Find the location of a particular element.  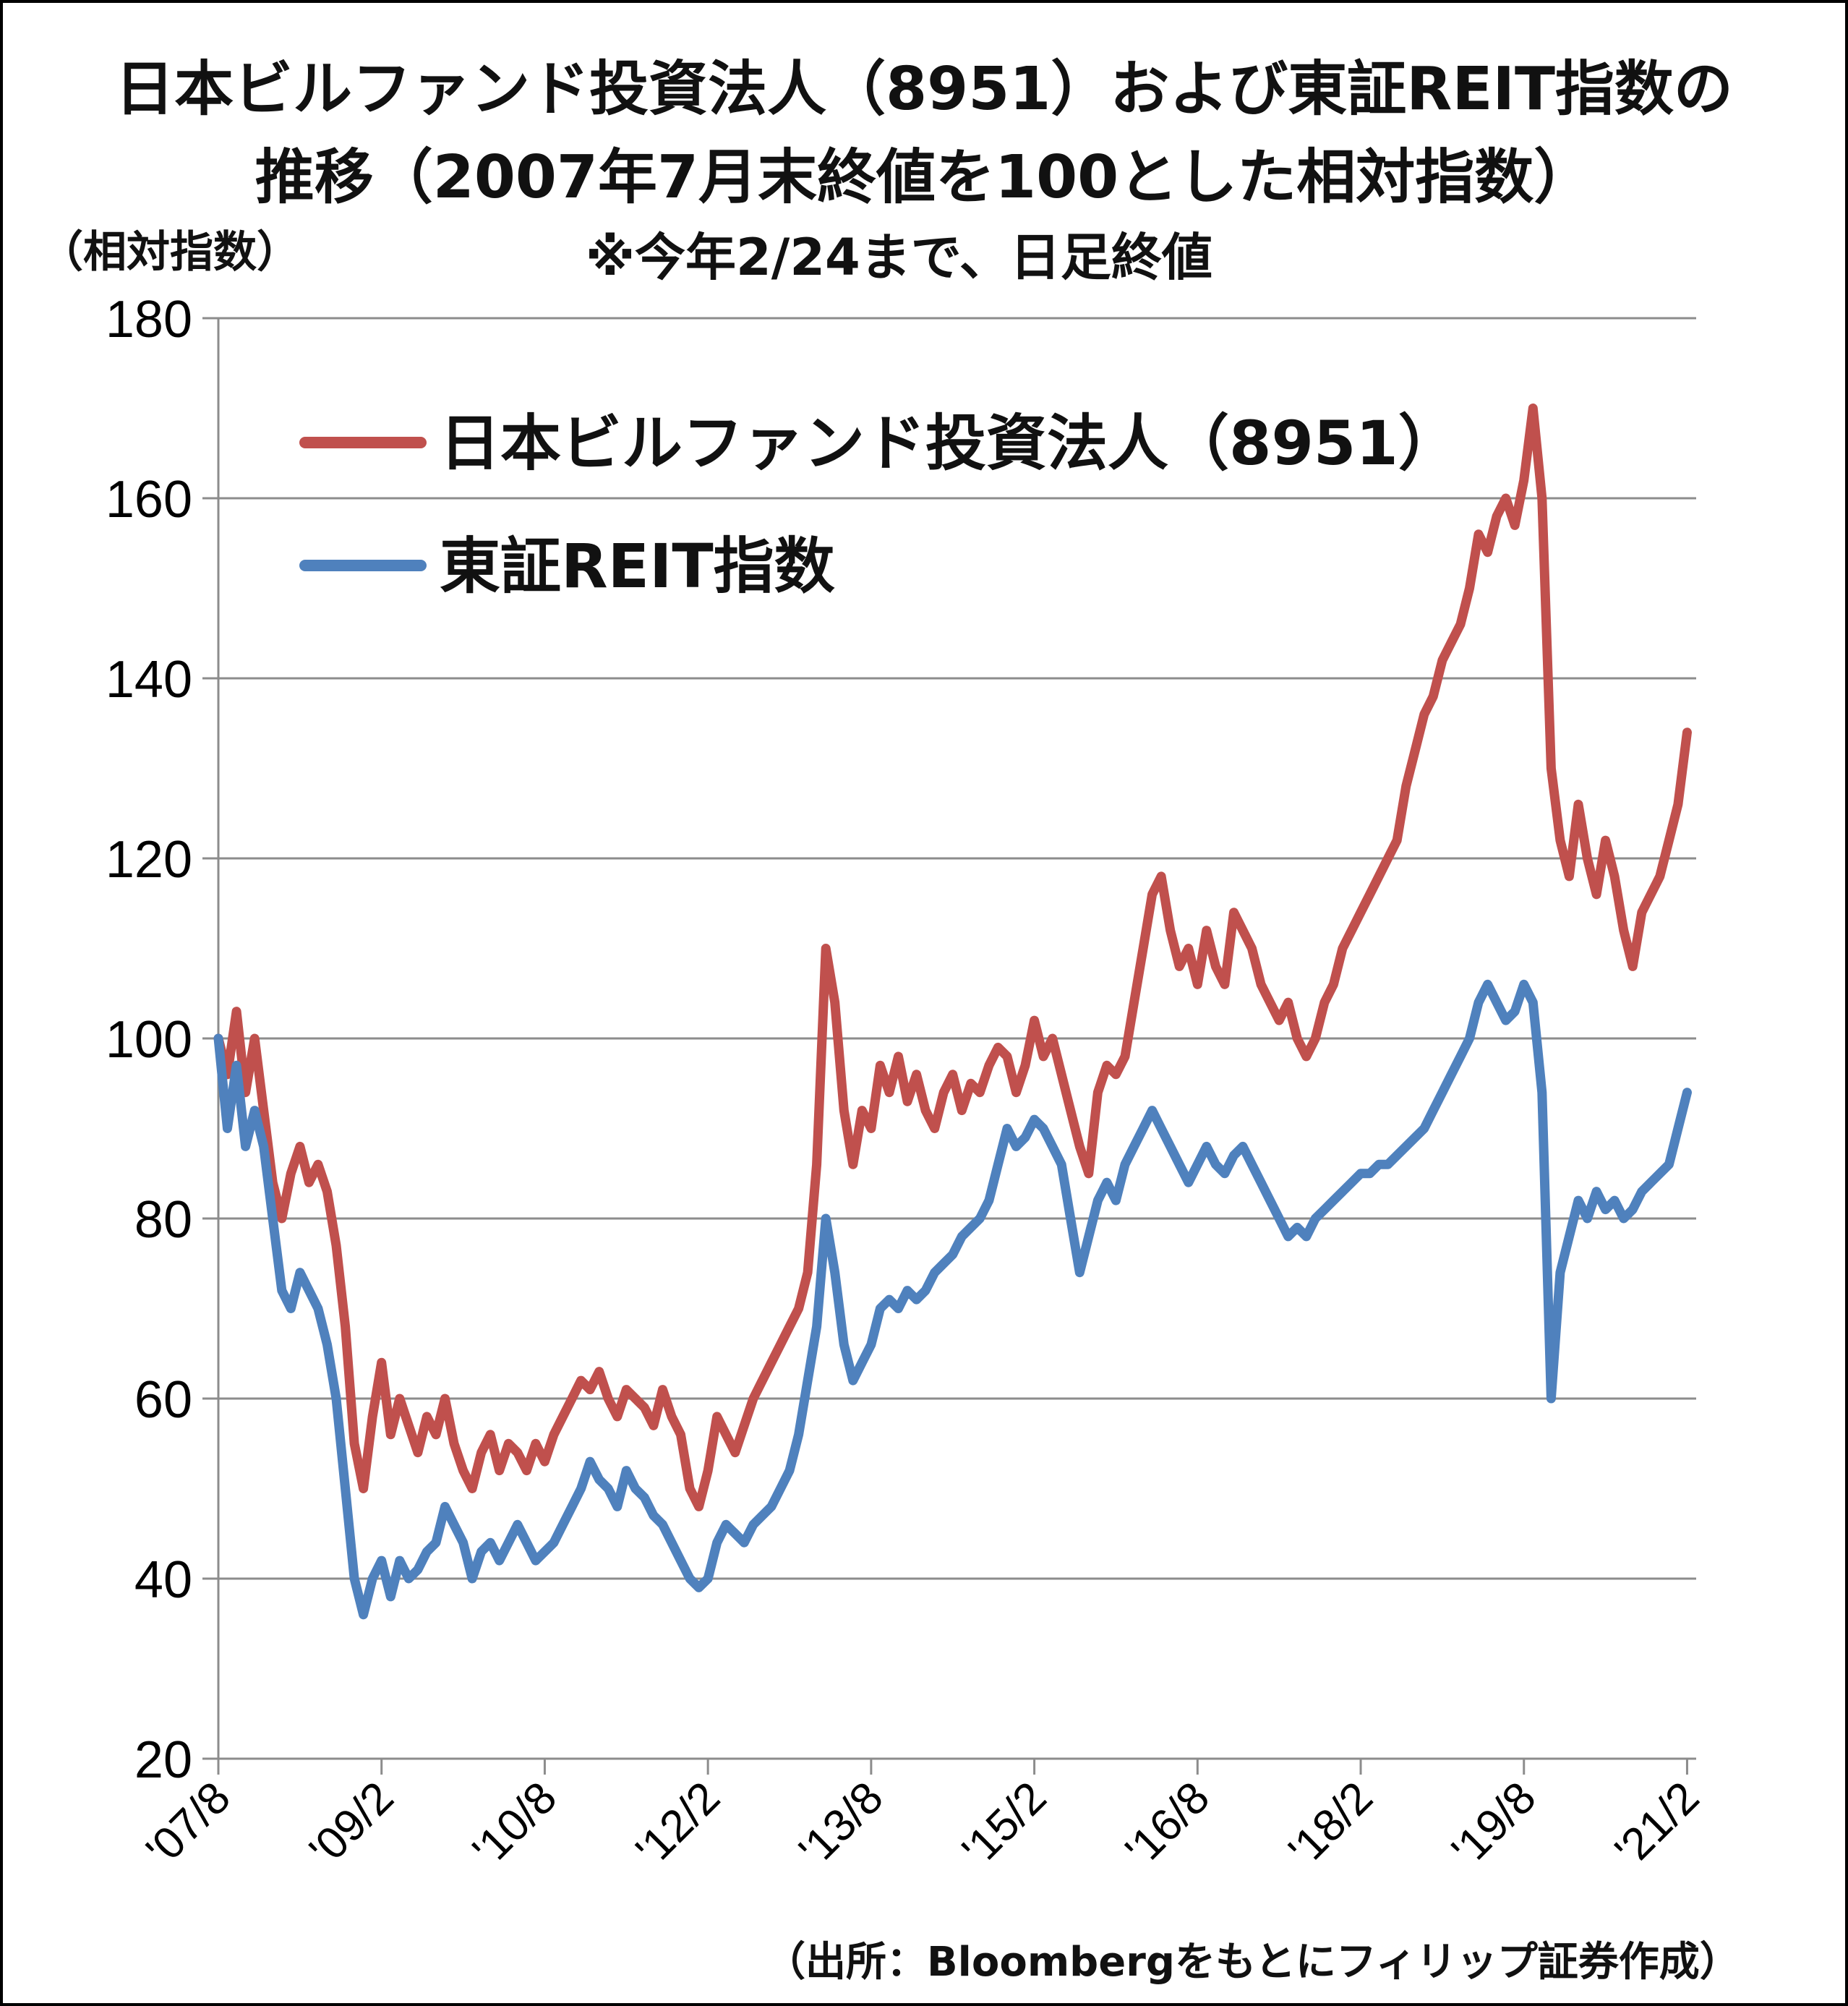

x-tick-label: '18/2 is located at coordinates (1330, 1823).